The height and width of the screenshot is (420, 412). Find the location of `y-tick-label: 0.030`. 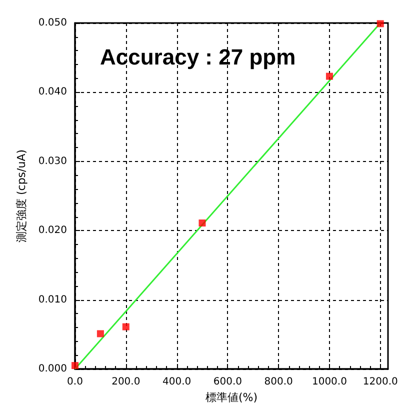

y-tick-label: 0.030 is located at coordinates (52, 161).